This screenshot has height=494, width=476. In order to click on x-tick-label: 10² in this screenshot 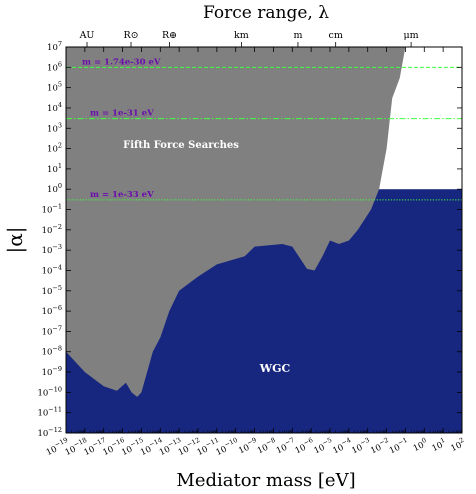, I will do `click(457, 445)`.